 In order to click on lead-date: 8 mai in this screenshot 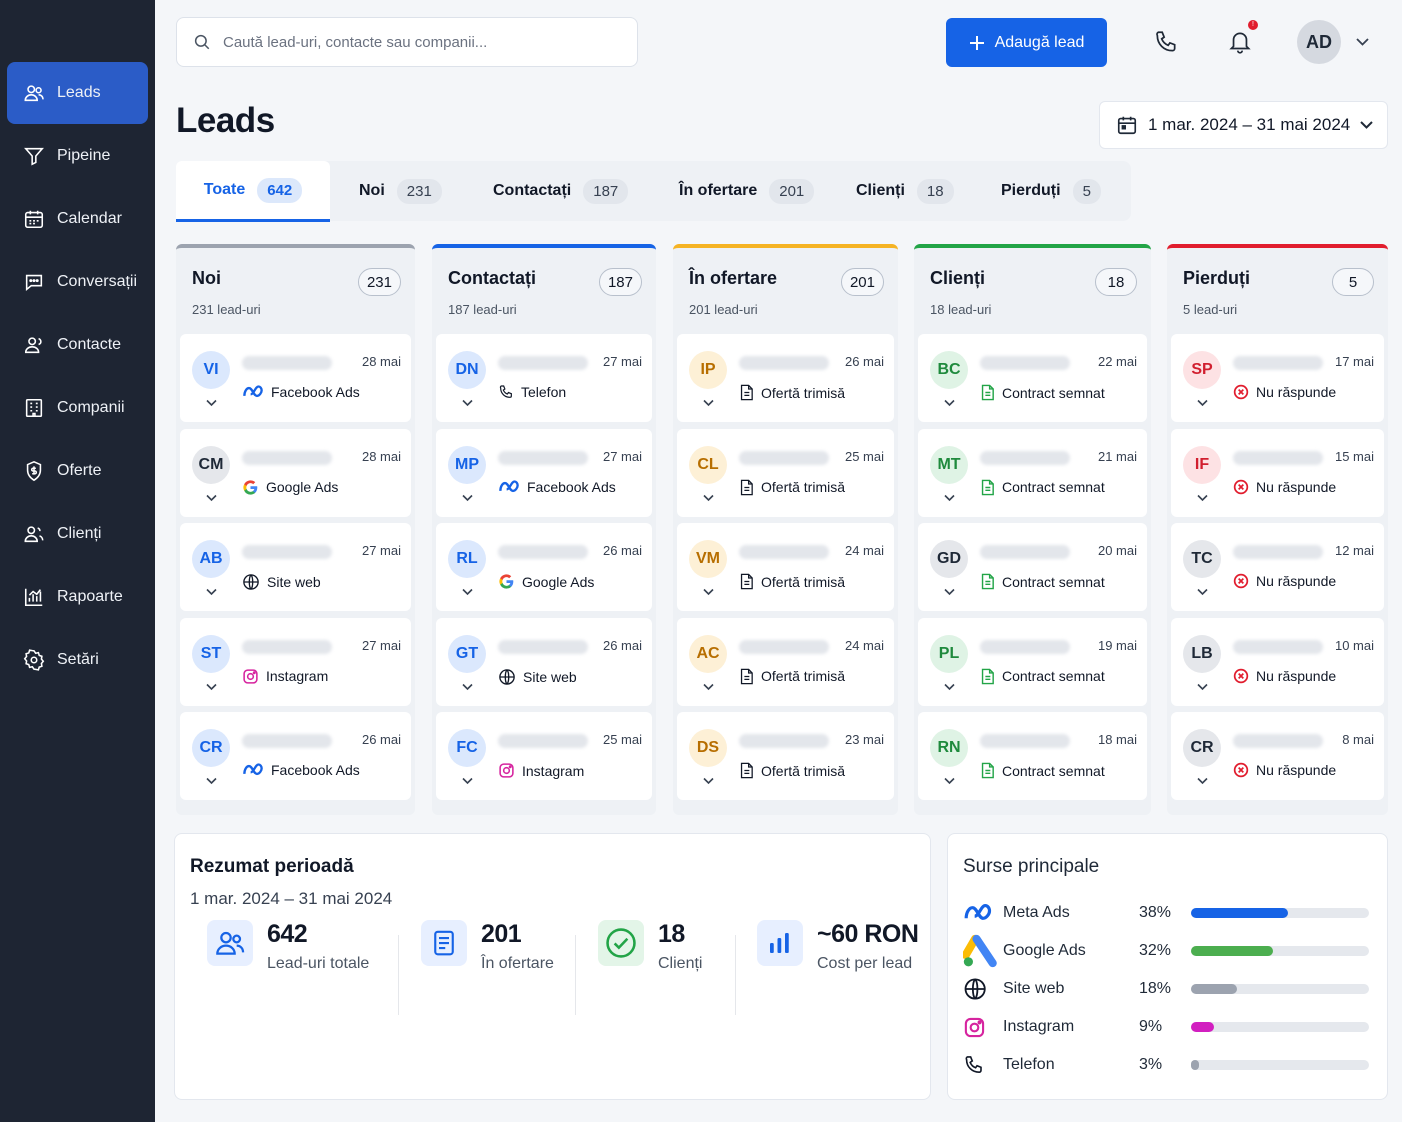, I will do `click(1358, 739)`.